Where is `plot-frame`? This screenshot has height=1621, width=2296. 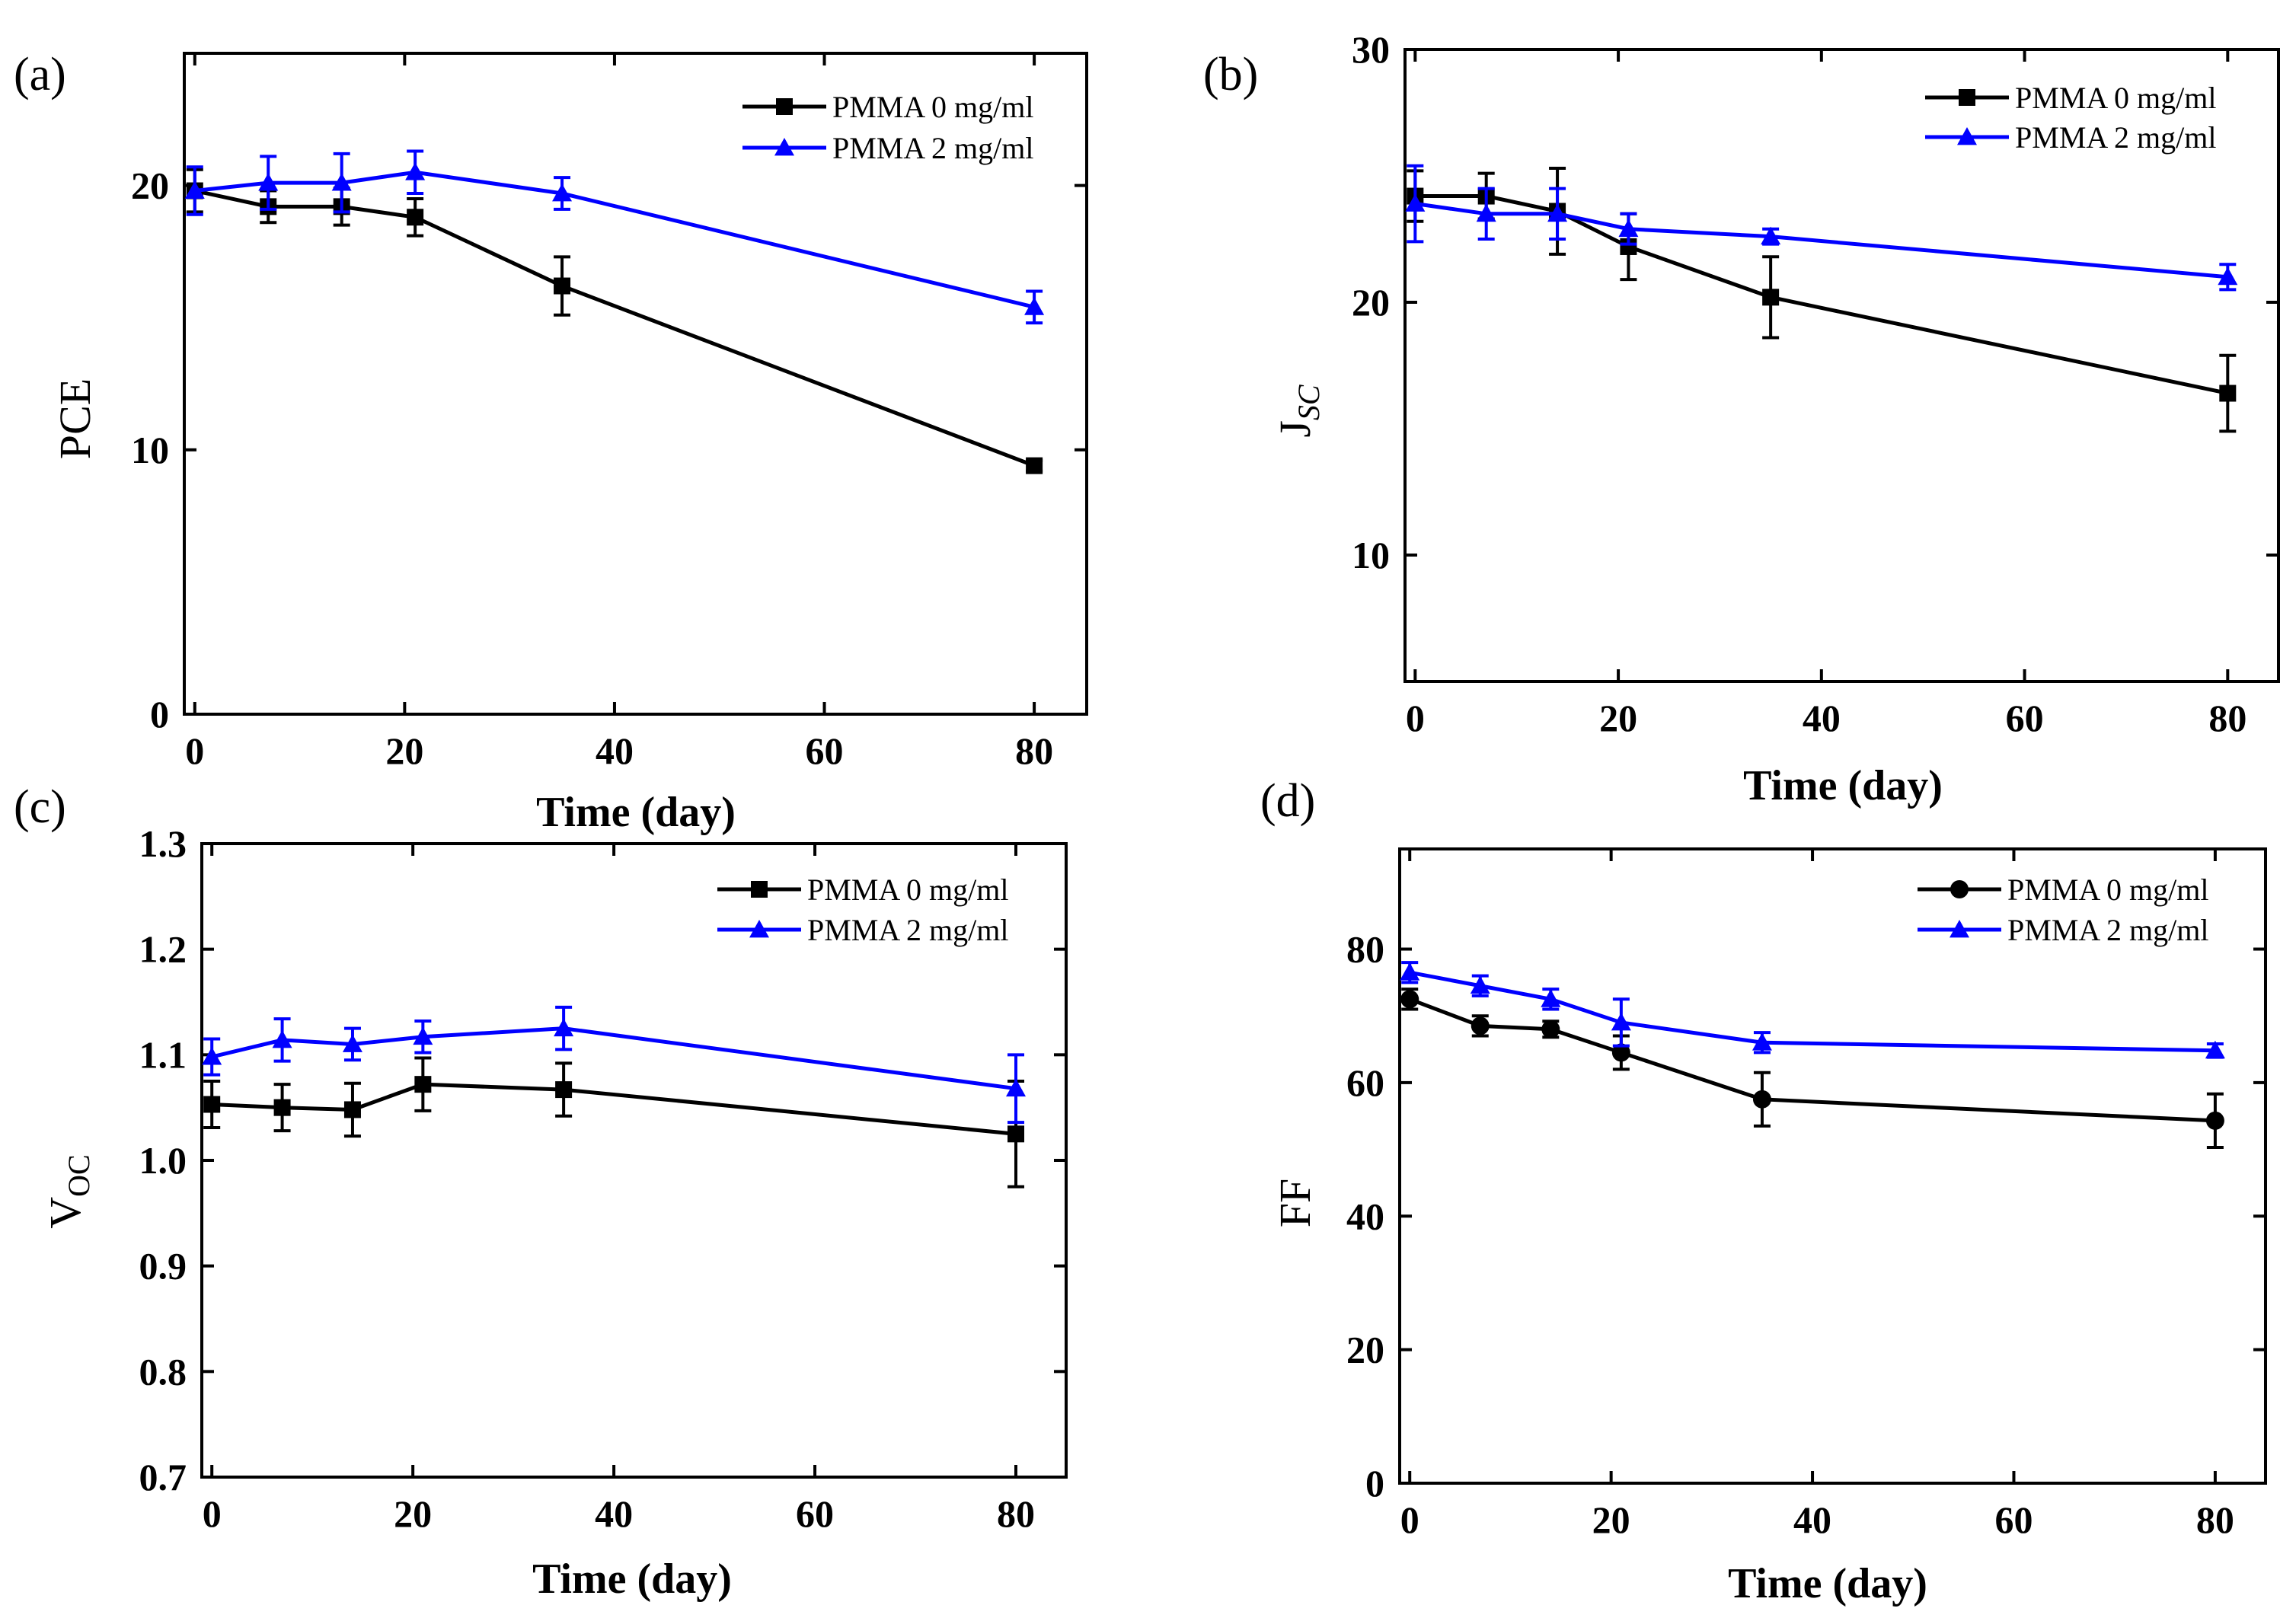
plot-frame is located at coordinates (1841, 366).